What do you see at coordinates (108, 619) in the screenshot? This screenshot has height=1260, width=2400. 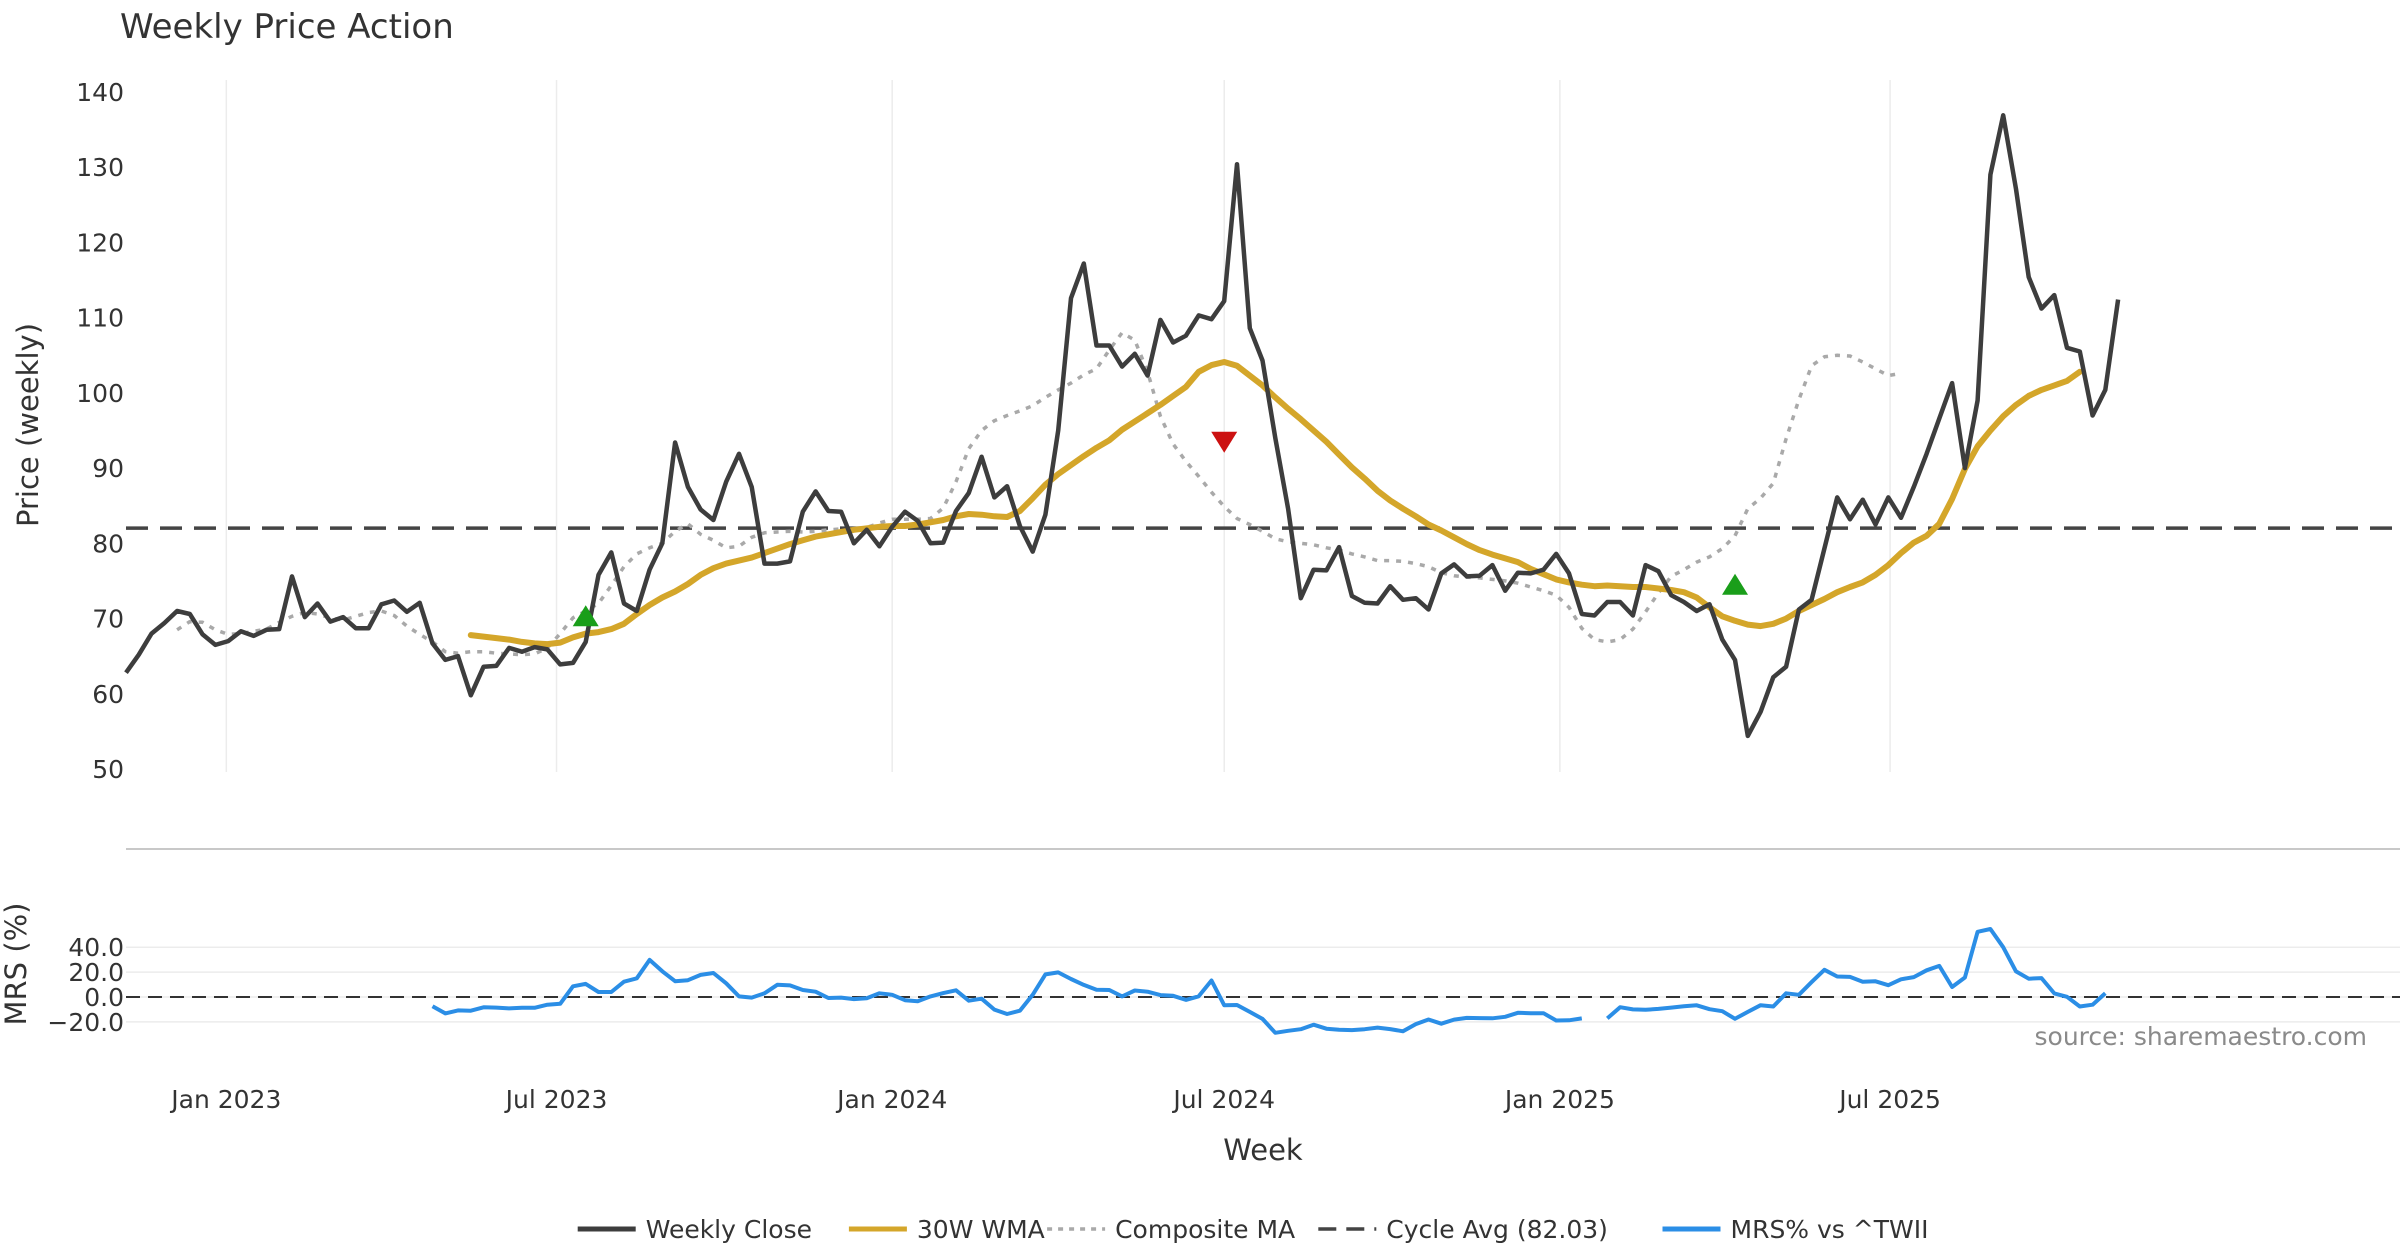 I see `price-y-tick-label: 70` at bounding box center [108, 619].